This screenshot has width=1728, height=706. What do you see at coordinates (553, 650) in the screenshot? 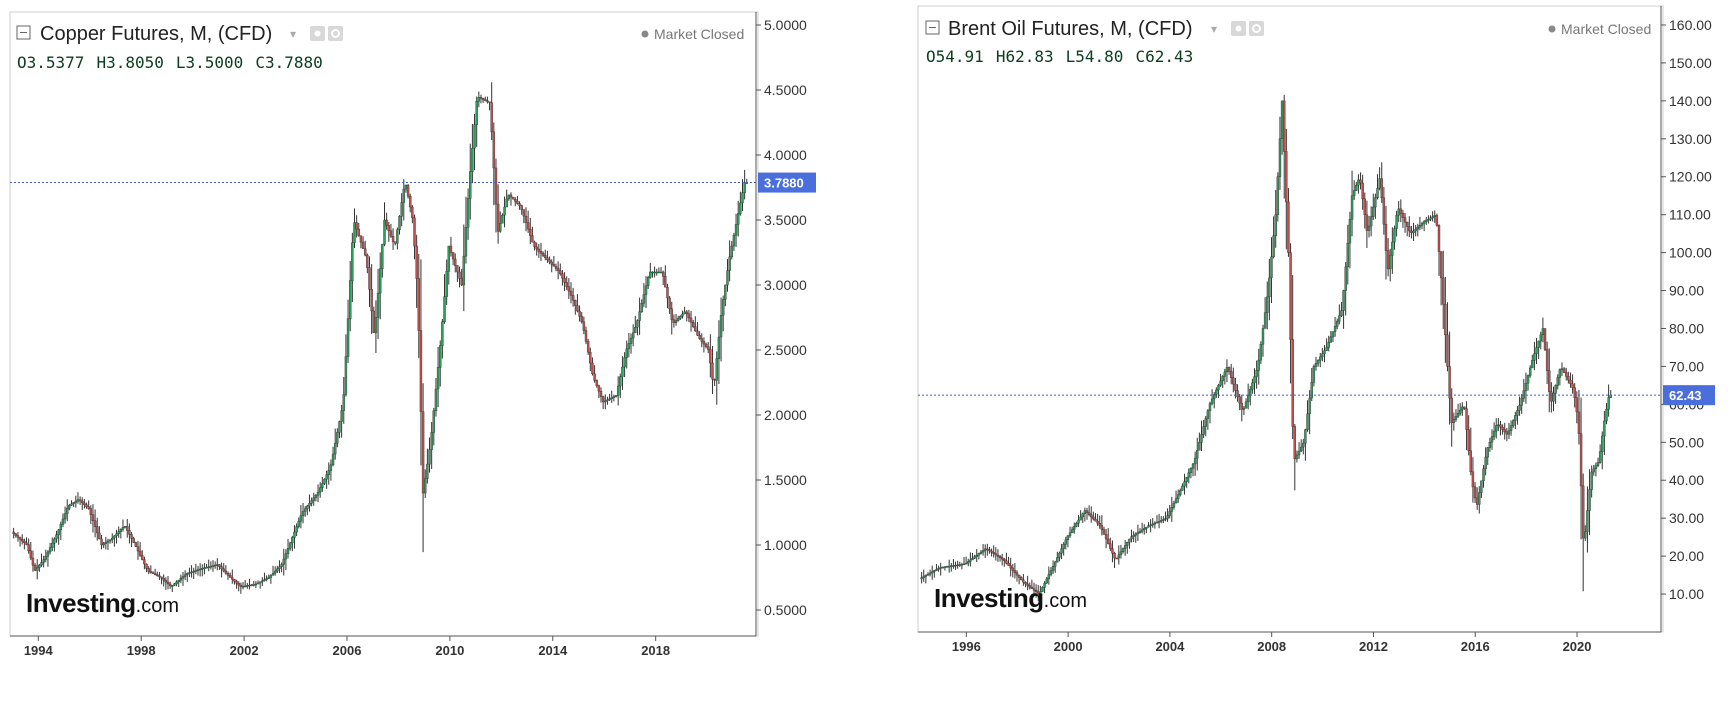
I see `copper-x-tick-label: 2014` at bounding box center [553, 650].